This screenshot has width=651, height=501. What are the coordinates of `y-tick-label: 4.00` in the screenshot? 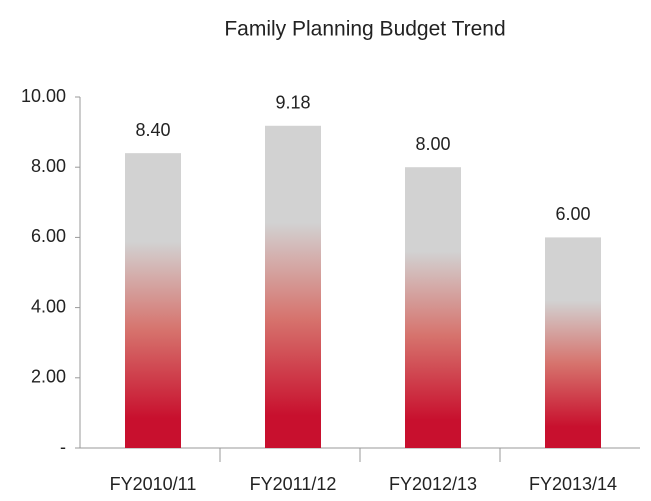 It's located at (48, 306).